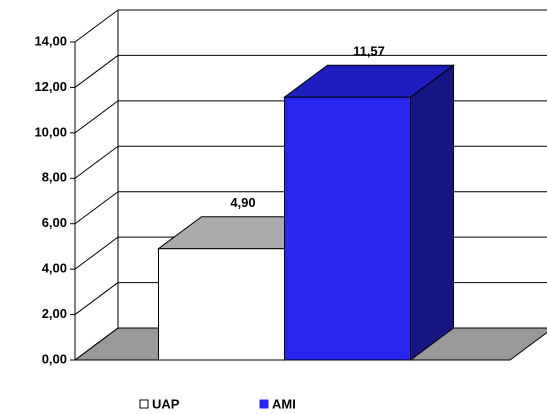 The width and height of the screenshot is (547, 414). Describe the element at coordinates (432, 212) in the screenshot. I see `bar-side` at that location.